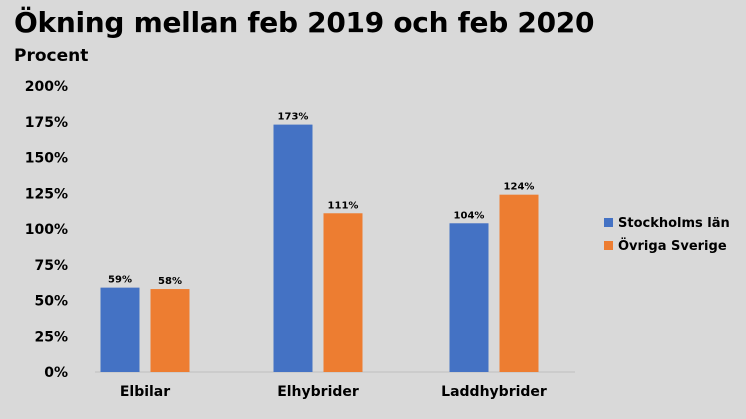 The width and height of the screenshot is (746, 419). I want to click on legend-label-stockholms-lan: Stockholms län, so click(674, 223).